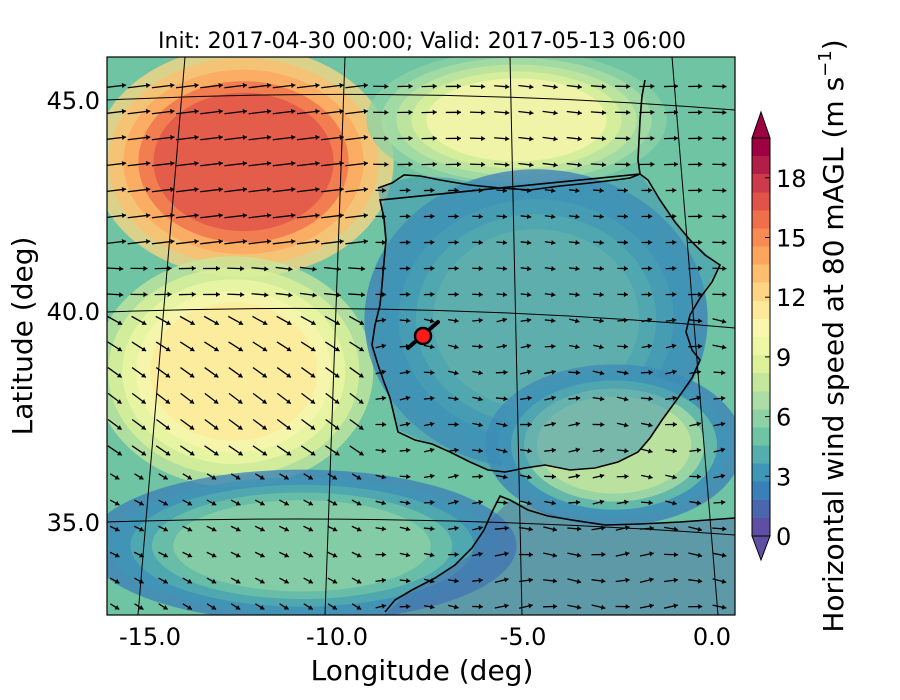 The height and width of the screenshot is (700, 900). What do you see at coordinates (73, 523) in the screenshot?
I see `y-tick-label-0: 35.0` at bounding box center [73, 523].